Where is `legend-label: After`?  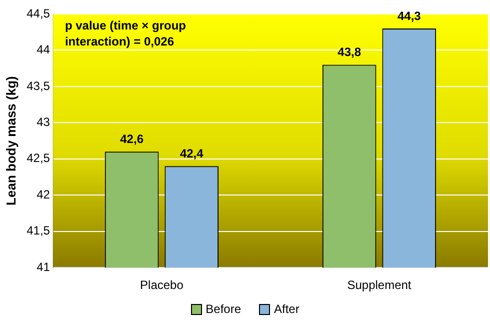 legend-label: After is located at coordinates (287, 309).